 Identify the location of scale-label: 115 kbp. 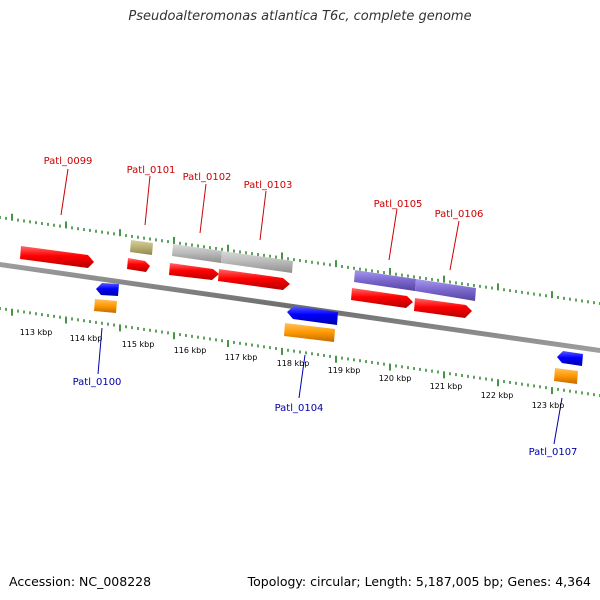
(138, 344).